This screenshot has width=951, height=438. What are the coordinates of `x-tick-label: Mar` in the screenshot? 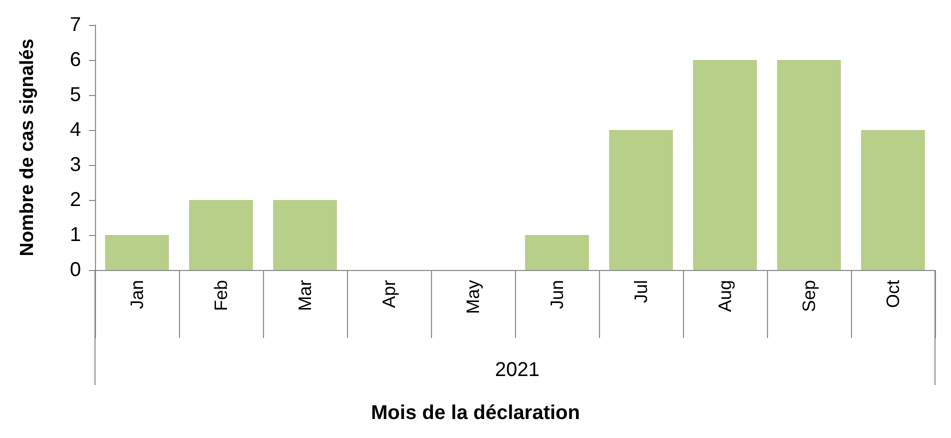 It's located at (305, 295).